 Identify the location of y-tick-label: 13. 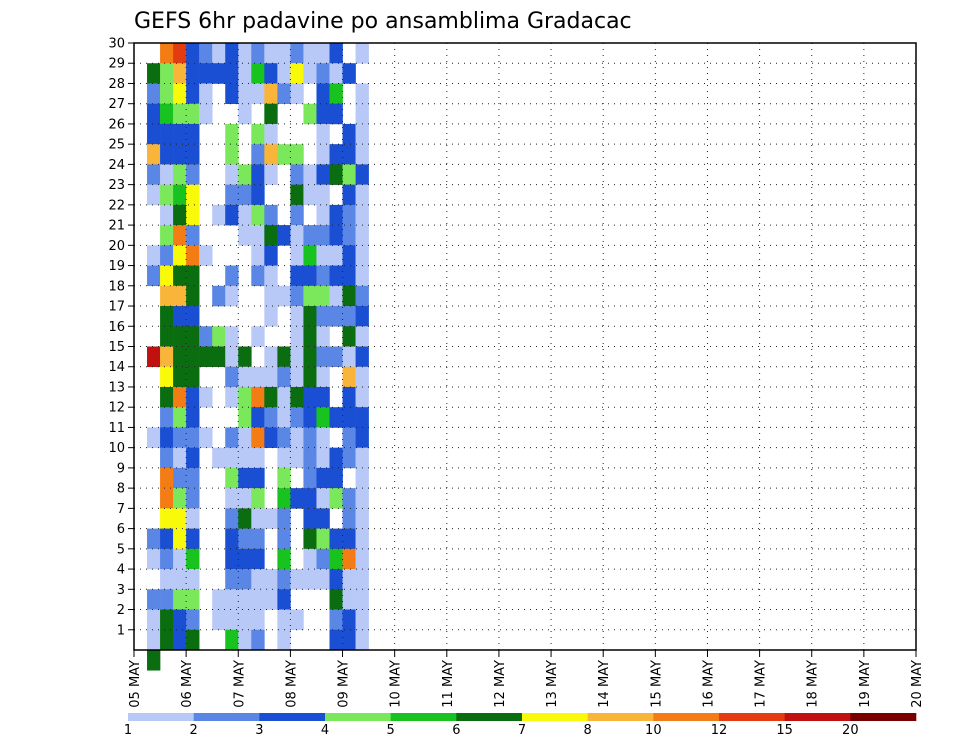
(116, 387).